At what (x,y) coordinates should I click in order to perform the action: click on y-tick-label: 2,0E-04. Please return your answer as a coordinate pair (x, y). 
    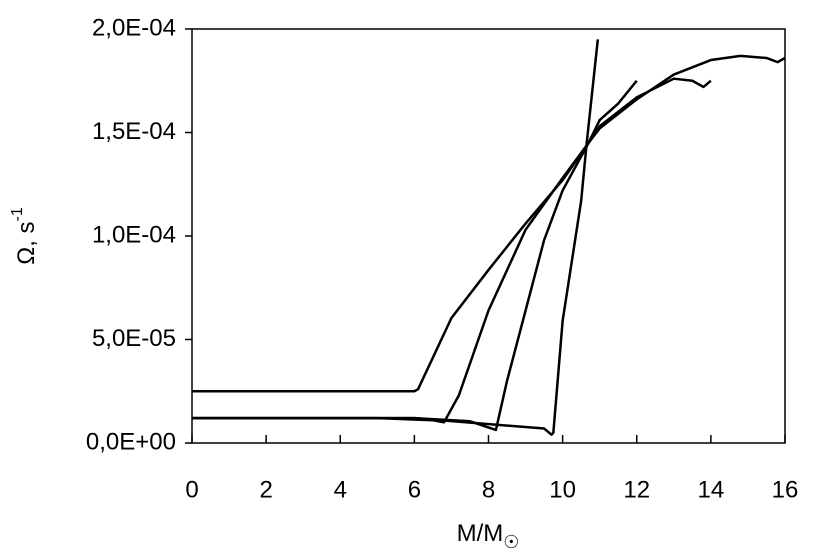
    Looking at the image, I should click on (134, 27).